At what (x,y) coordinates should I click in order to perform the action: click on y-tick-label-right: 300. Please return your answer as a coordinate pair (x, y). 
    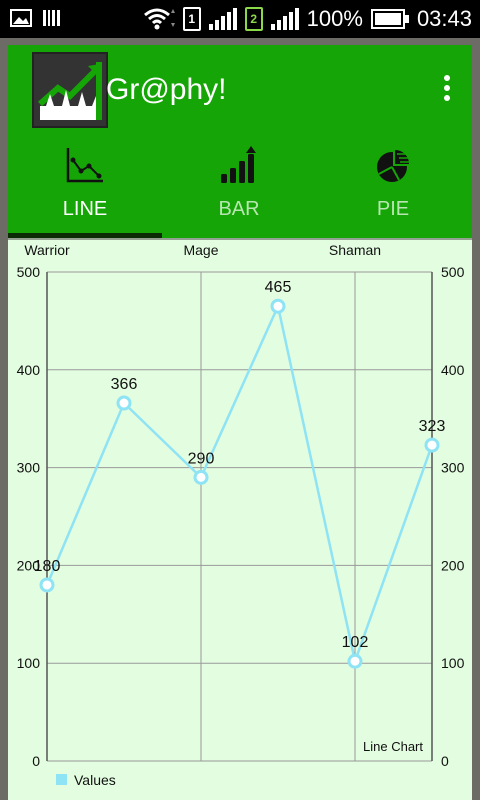
    Looking at the image, I should click on (453, 468).